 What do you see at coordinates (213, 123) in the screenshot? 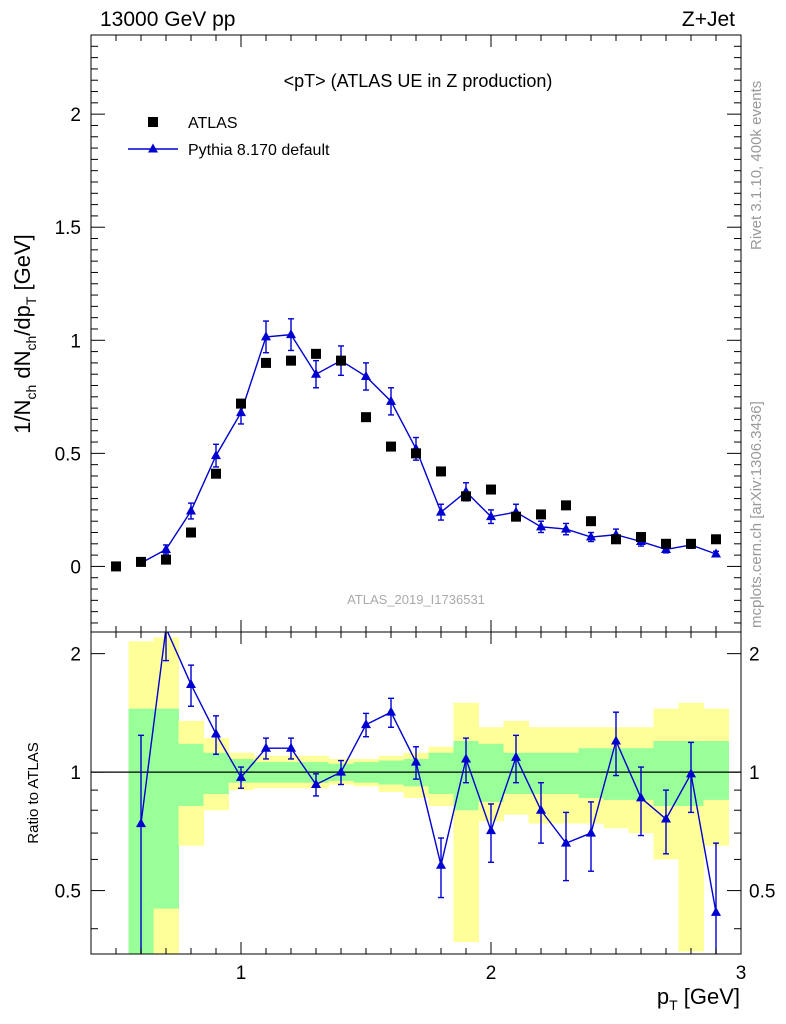
I see `legend-atlas-label: ATLAS` at bounding box center [213, 123].